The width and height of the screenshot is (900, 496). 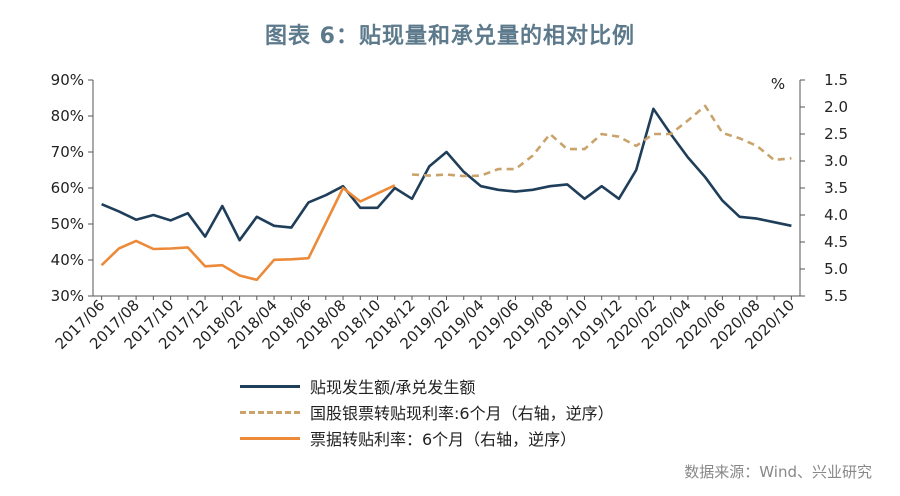 I want to click on legend-label-series1: 贴现发生额/承兑发生额, so click(x=393, y=387).